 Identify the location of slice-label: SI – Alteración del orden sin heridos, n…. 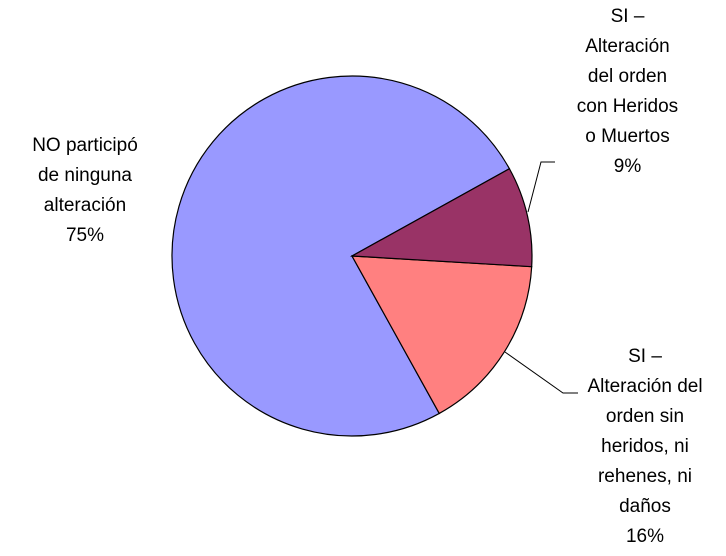
(645, 447).